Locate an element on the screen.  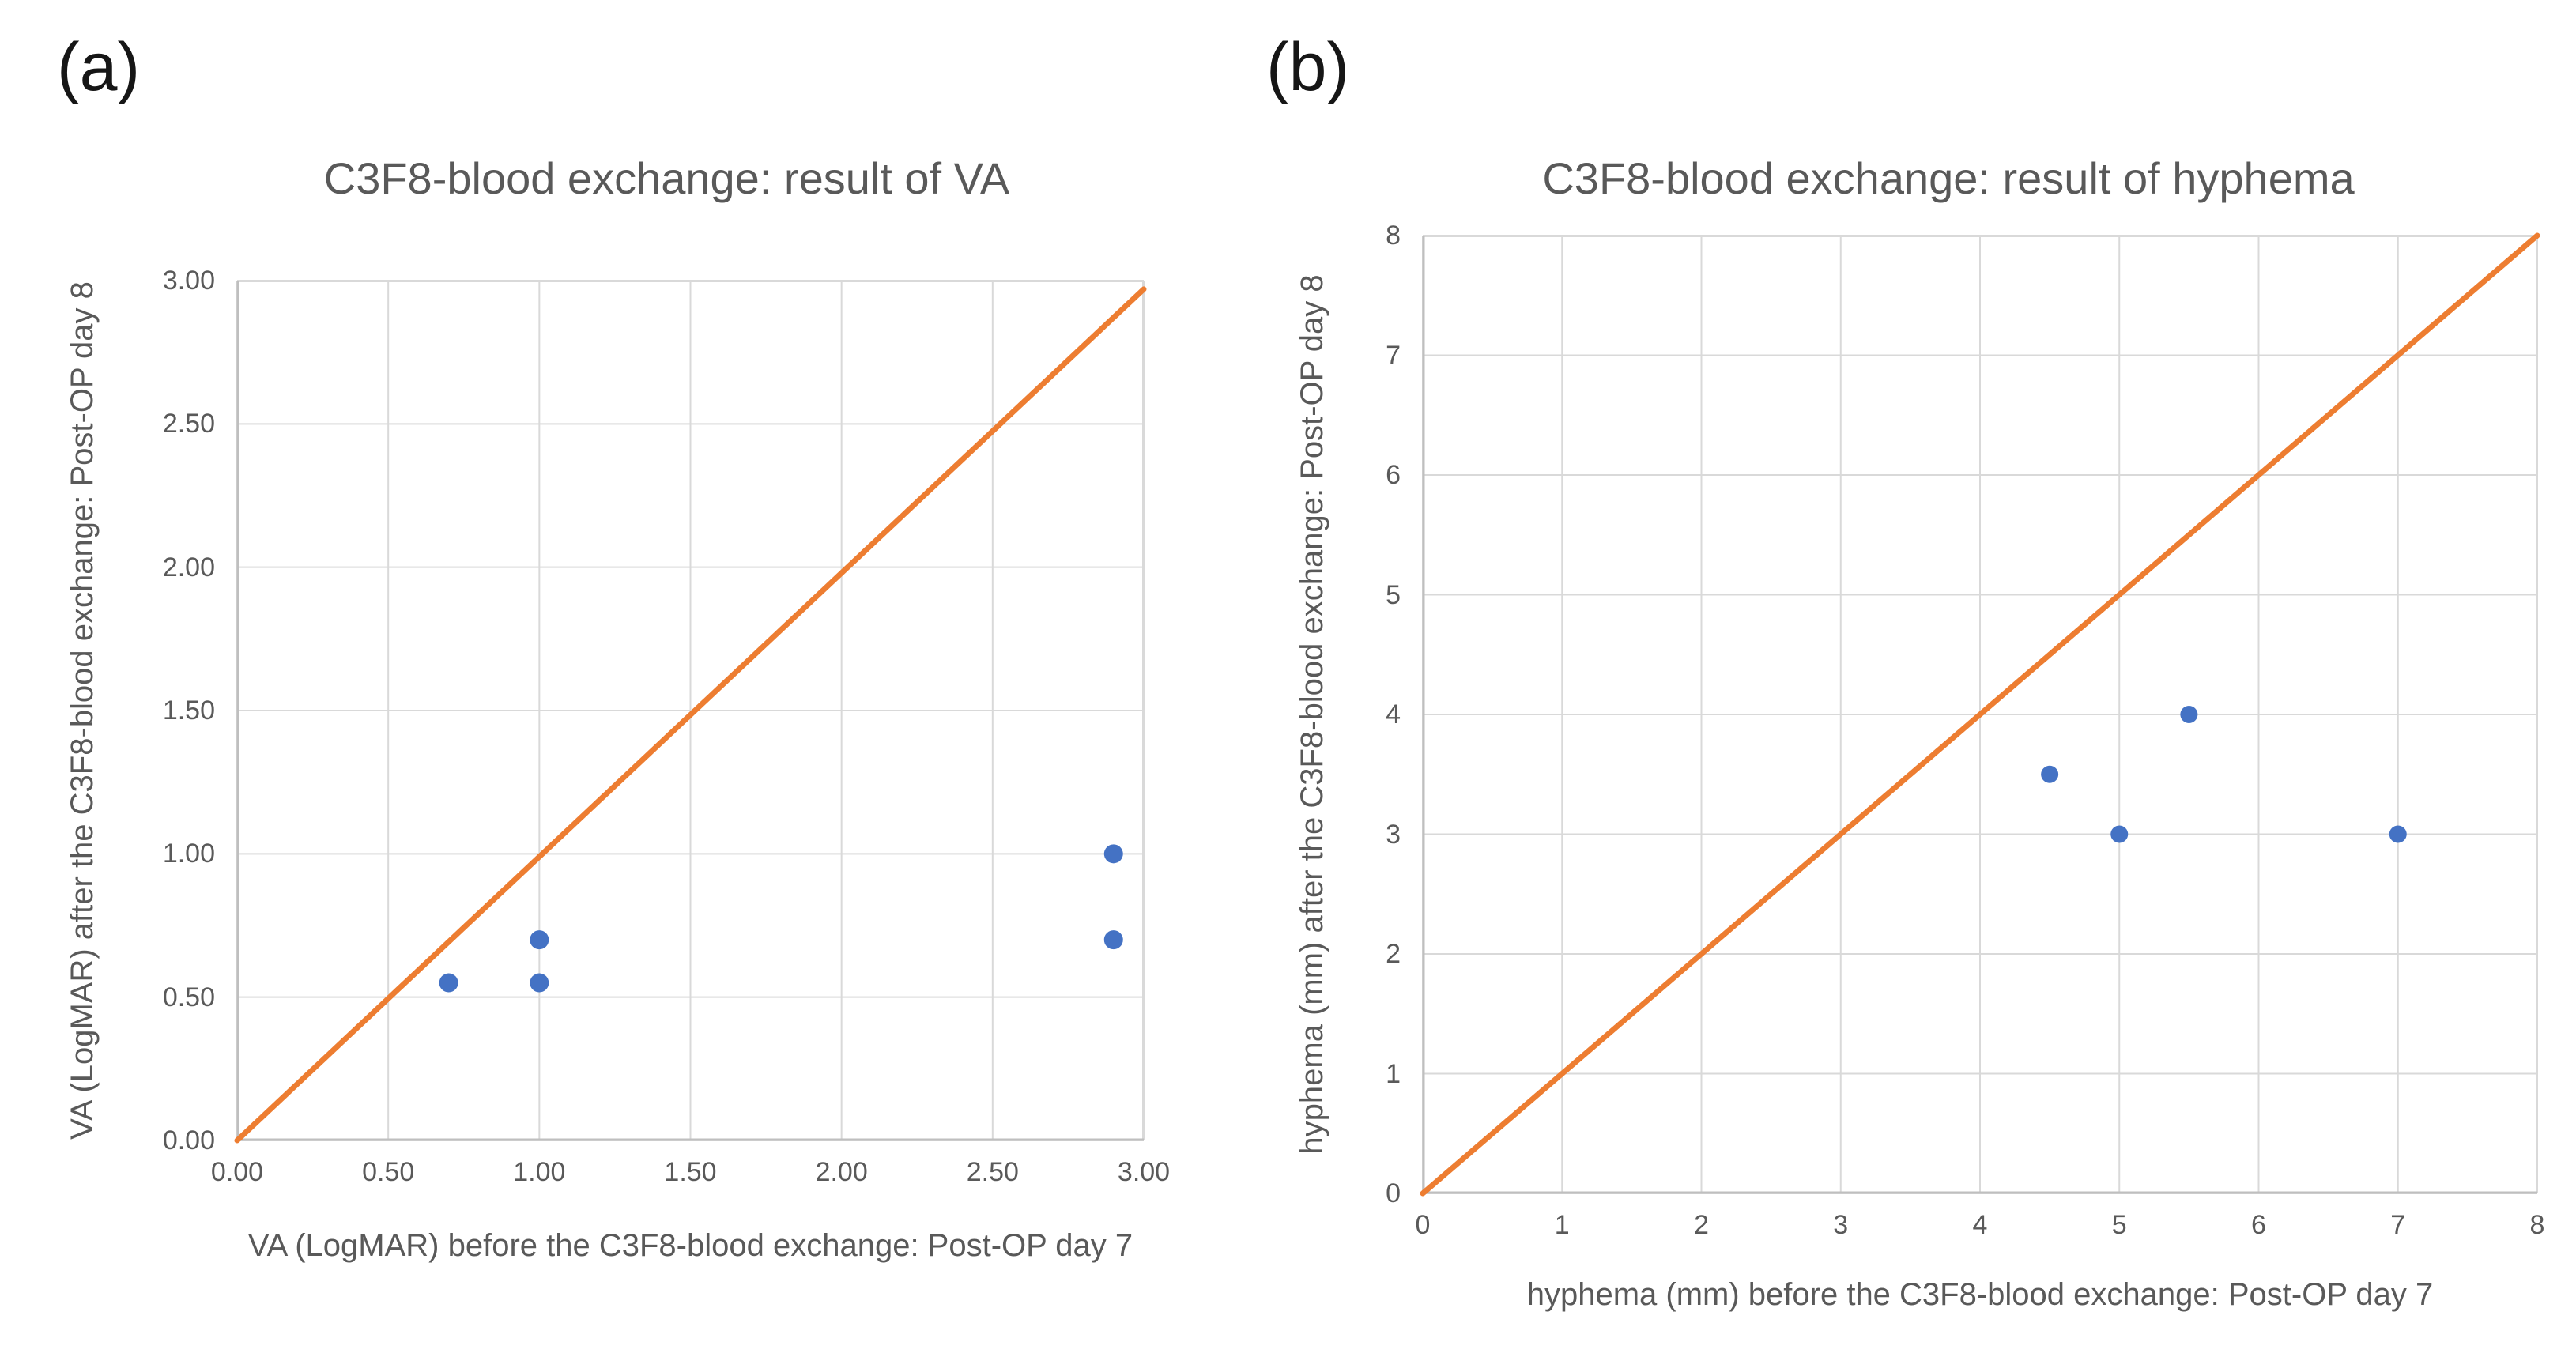
x-tick-label: 0.00 is located at coordinates (237, 1172).